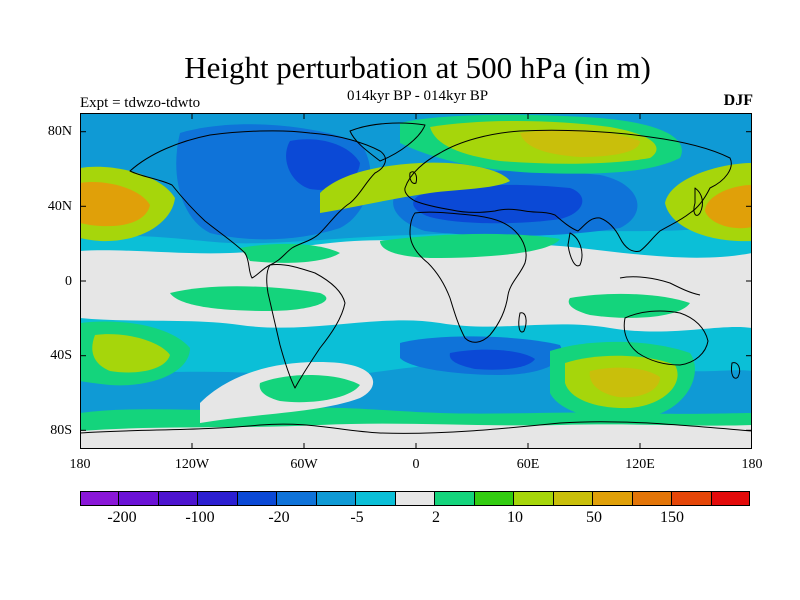 The height and width of the screenshot is (600, 800). I want to click on colorbar, so click(415, 498).